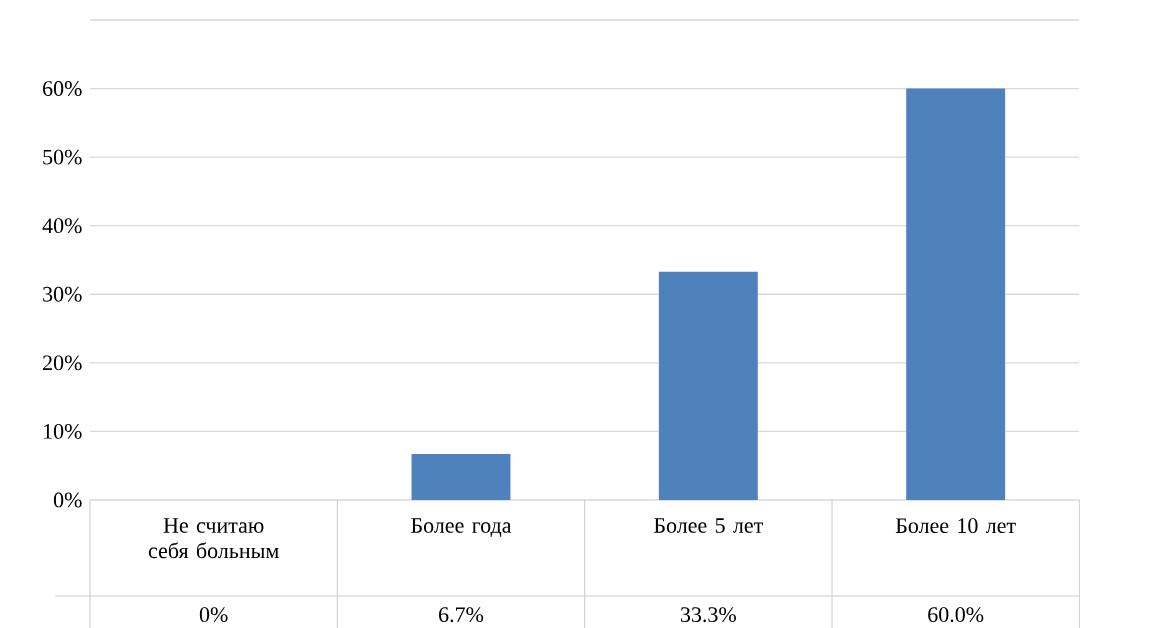 The width and height of the screenshot is (1154, 628). Describe the element at coordinates (213, 615) in the screenshot. I see `data-label: 0%` at that location.